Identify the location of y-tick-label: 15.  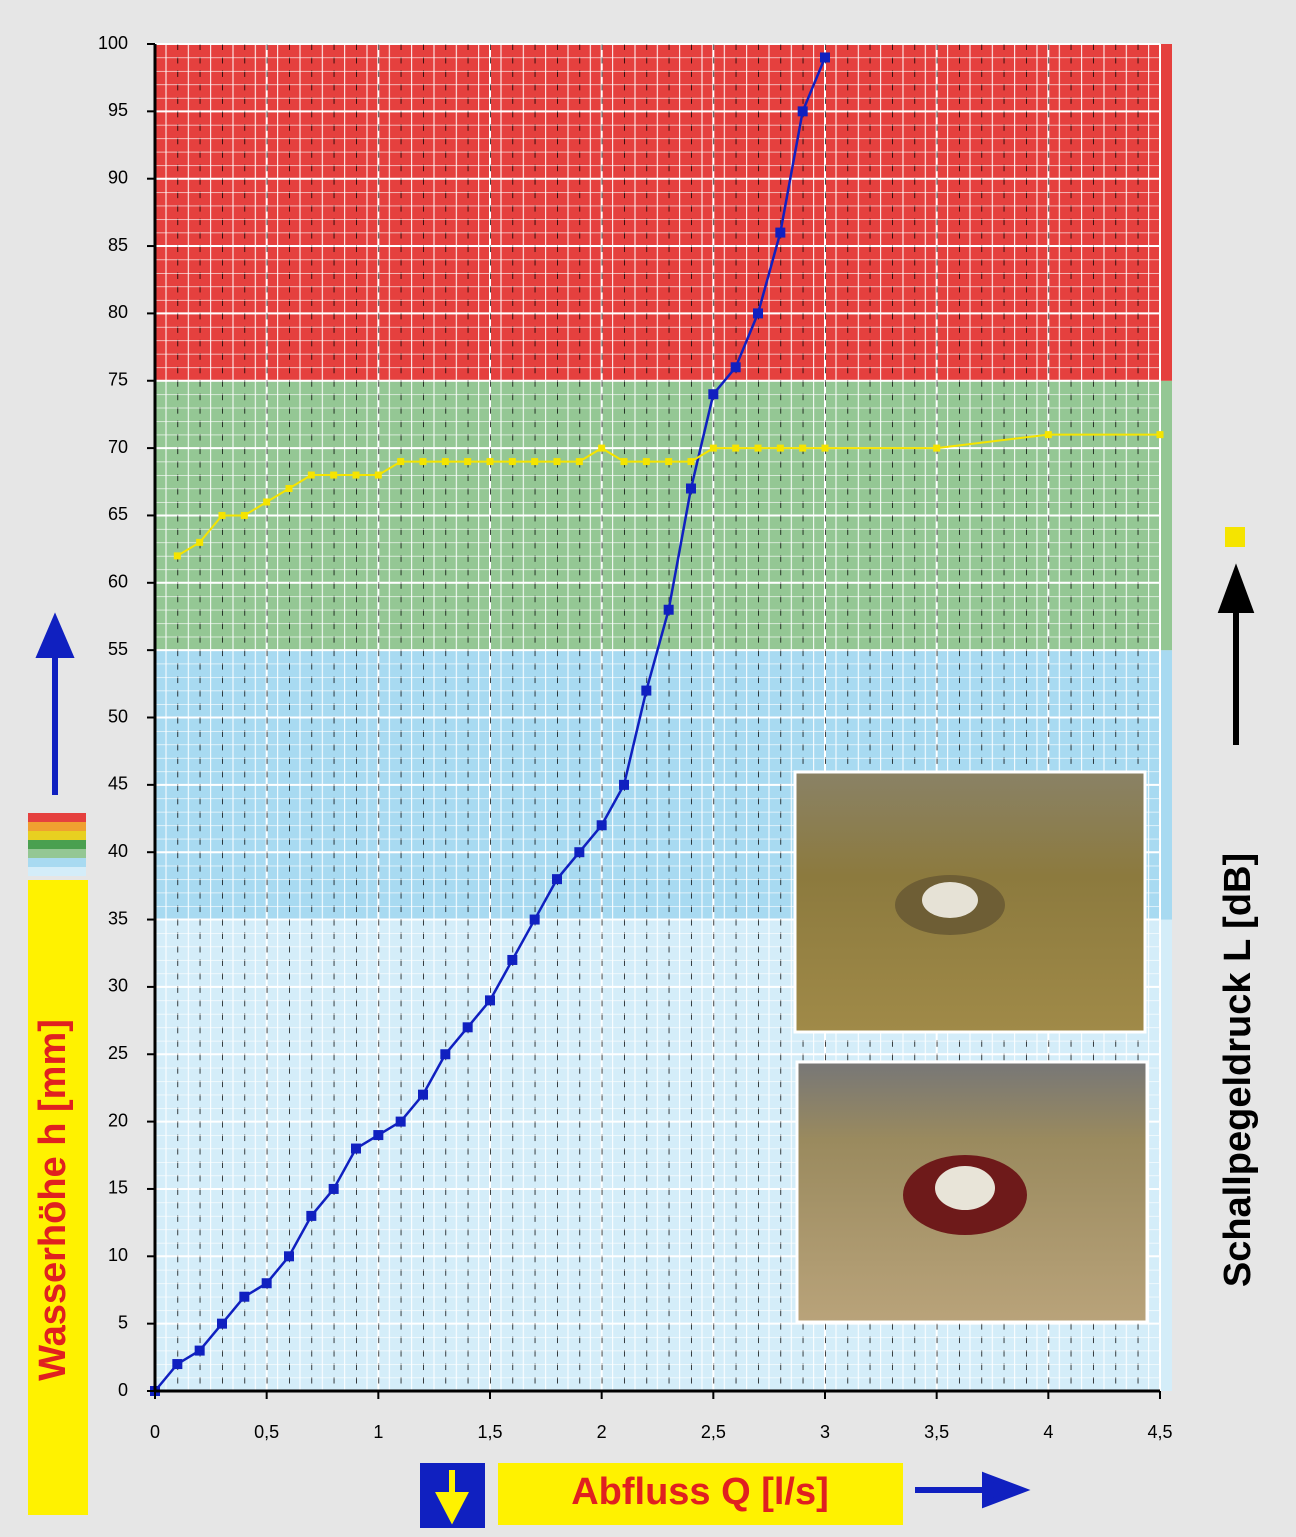
(118, 1188).